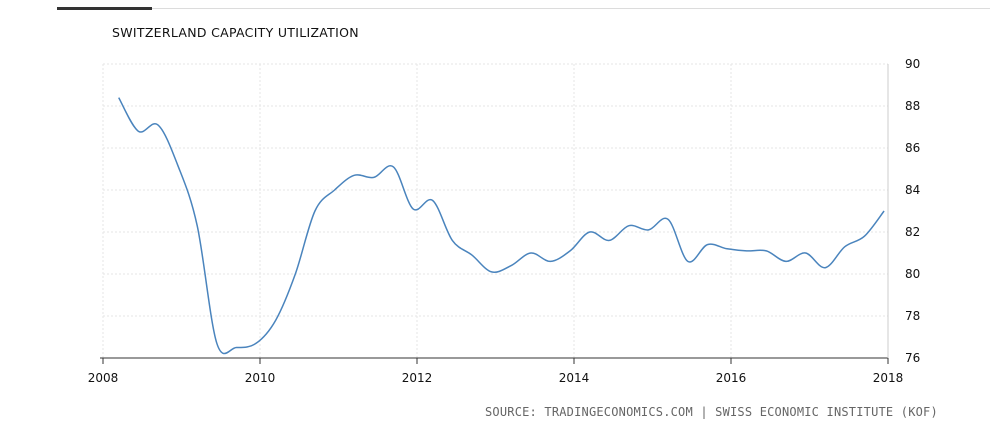 This screenshot has height=431, width=1000. Describe the element at coordinates (574, 378) in the screenshot. I see `x-tick-label: 2014` at that location.